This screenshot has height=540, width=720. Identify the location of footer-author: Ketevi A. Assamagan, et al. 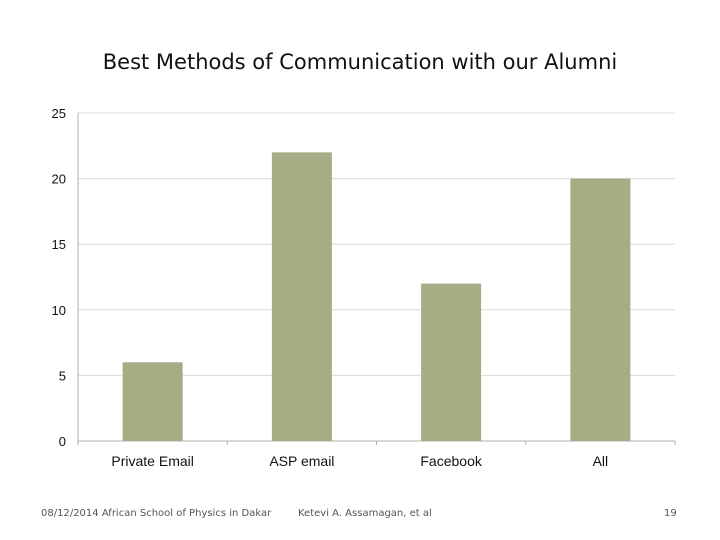
(365, 513).